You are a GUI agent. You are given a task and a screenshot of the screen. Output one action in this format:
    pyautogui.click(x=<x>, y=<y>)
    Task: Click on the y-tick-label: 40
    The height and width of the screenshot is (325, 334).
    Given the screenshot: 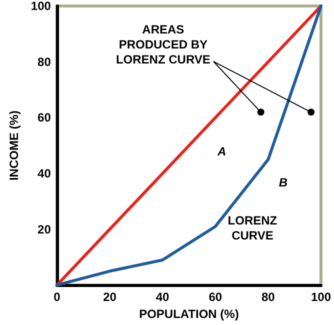 What is the action you would take?
    pyautogui.click(x=45, y=173)
    